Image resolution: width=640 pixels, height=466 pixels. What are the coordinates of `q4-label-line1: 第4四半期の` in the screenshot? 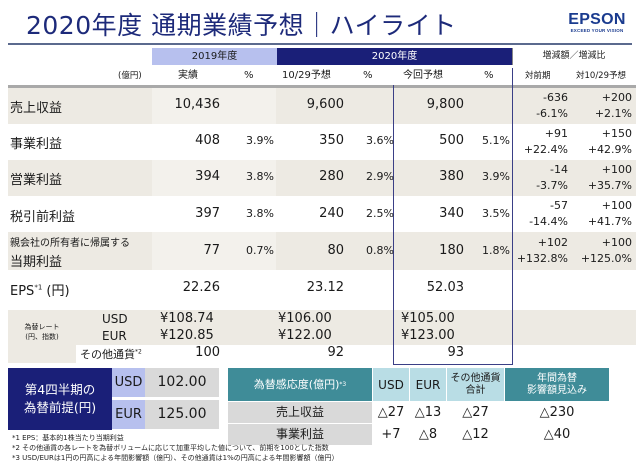 It's located at (60, 389).